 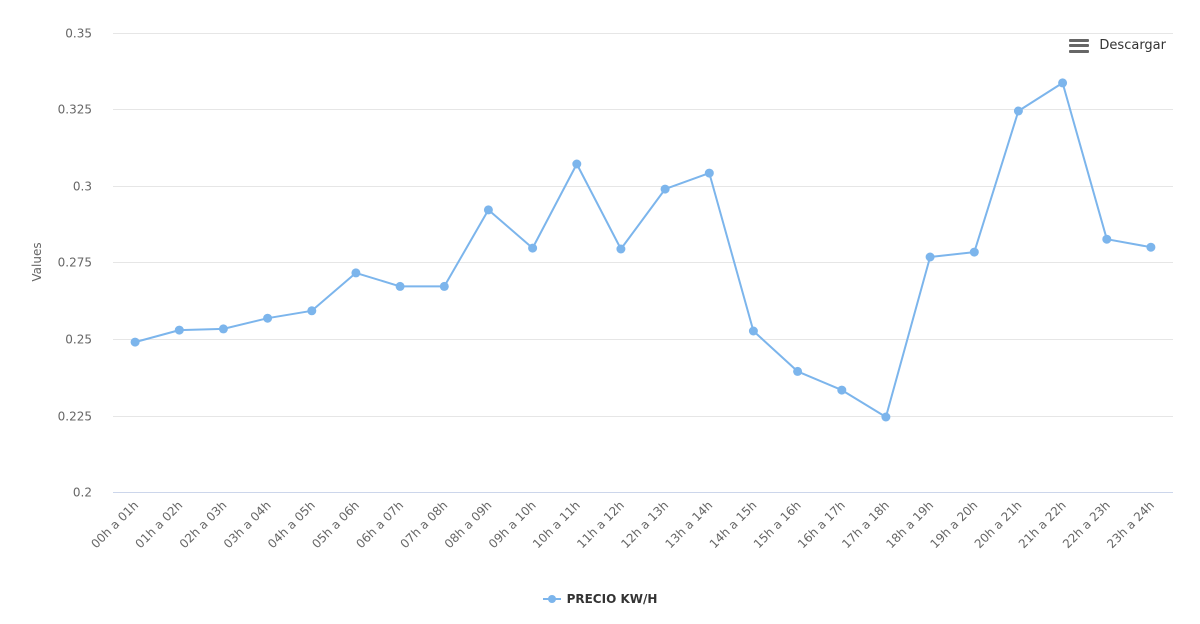 I want to click on y-tick-label: 0.275, so click(x=75, y=263).